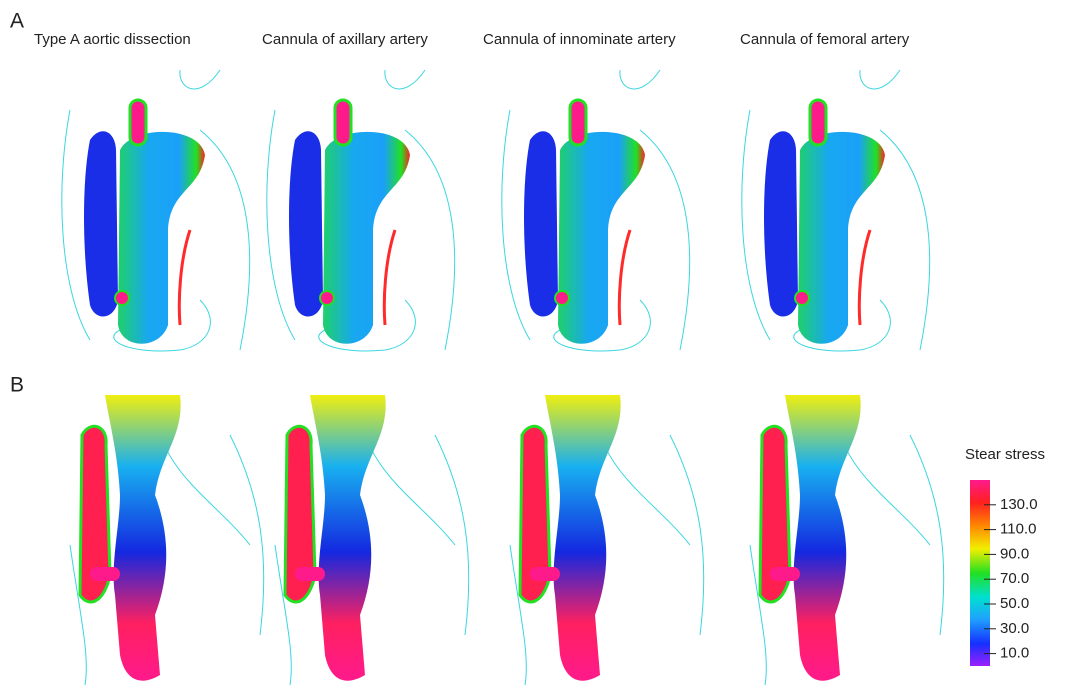 The width and height of the screenshot is (1067, 687). What do you see at coordinates (345, 39) in the screenshot?
I see `column-title: Cannula of axillary artery` at bounding box center [345, 39].